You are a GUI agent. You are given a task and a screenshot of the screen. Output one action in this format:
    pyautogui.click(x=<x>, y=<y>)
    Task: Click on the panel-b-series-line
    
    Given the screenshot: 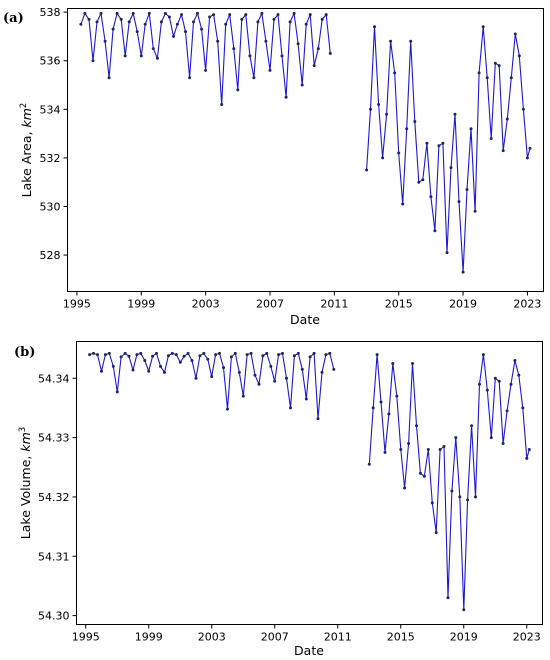 What is the action you would take?
    pyautogui.click(x=449, y=482)
    